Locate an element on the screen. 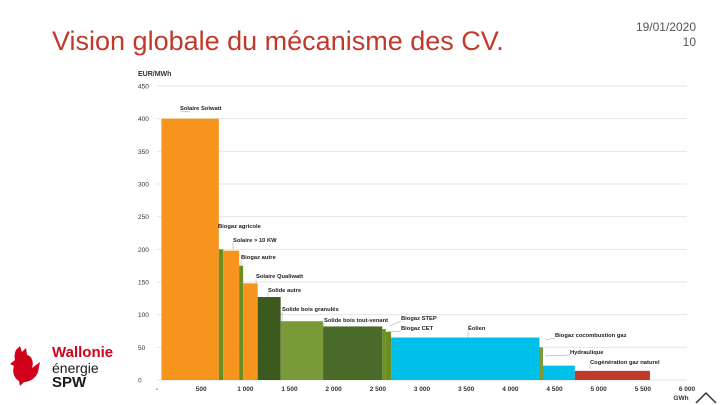  x-axis-label: GWh is located at coordinates (680, 398).